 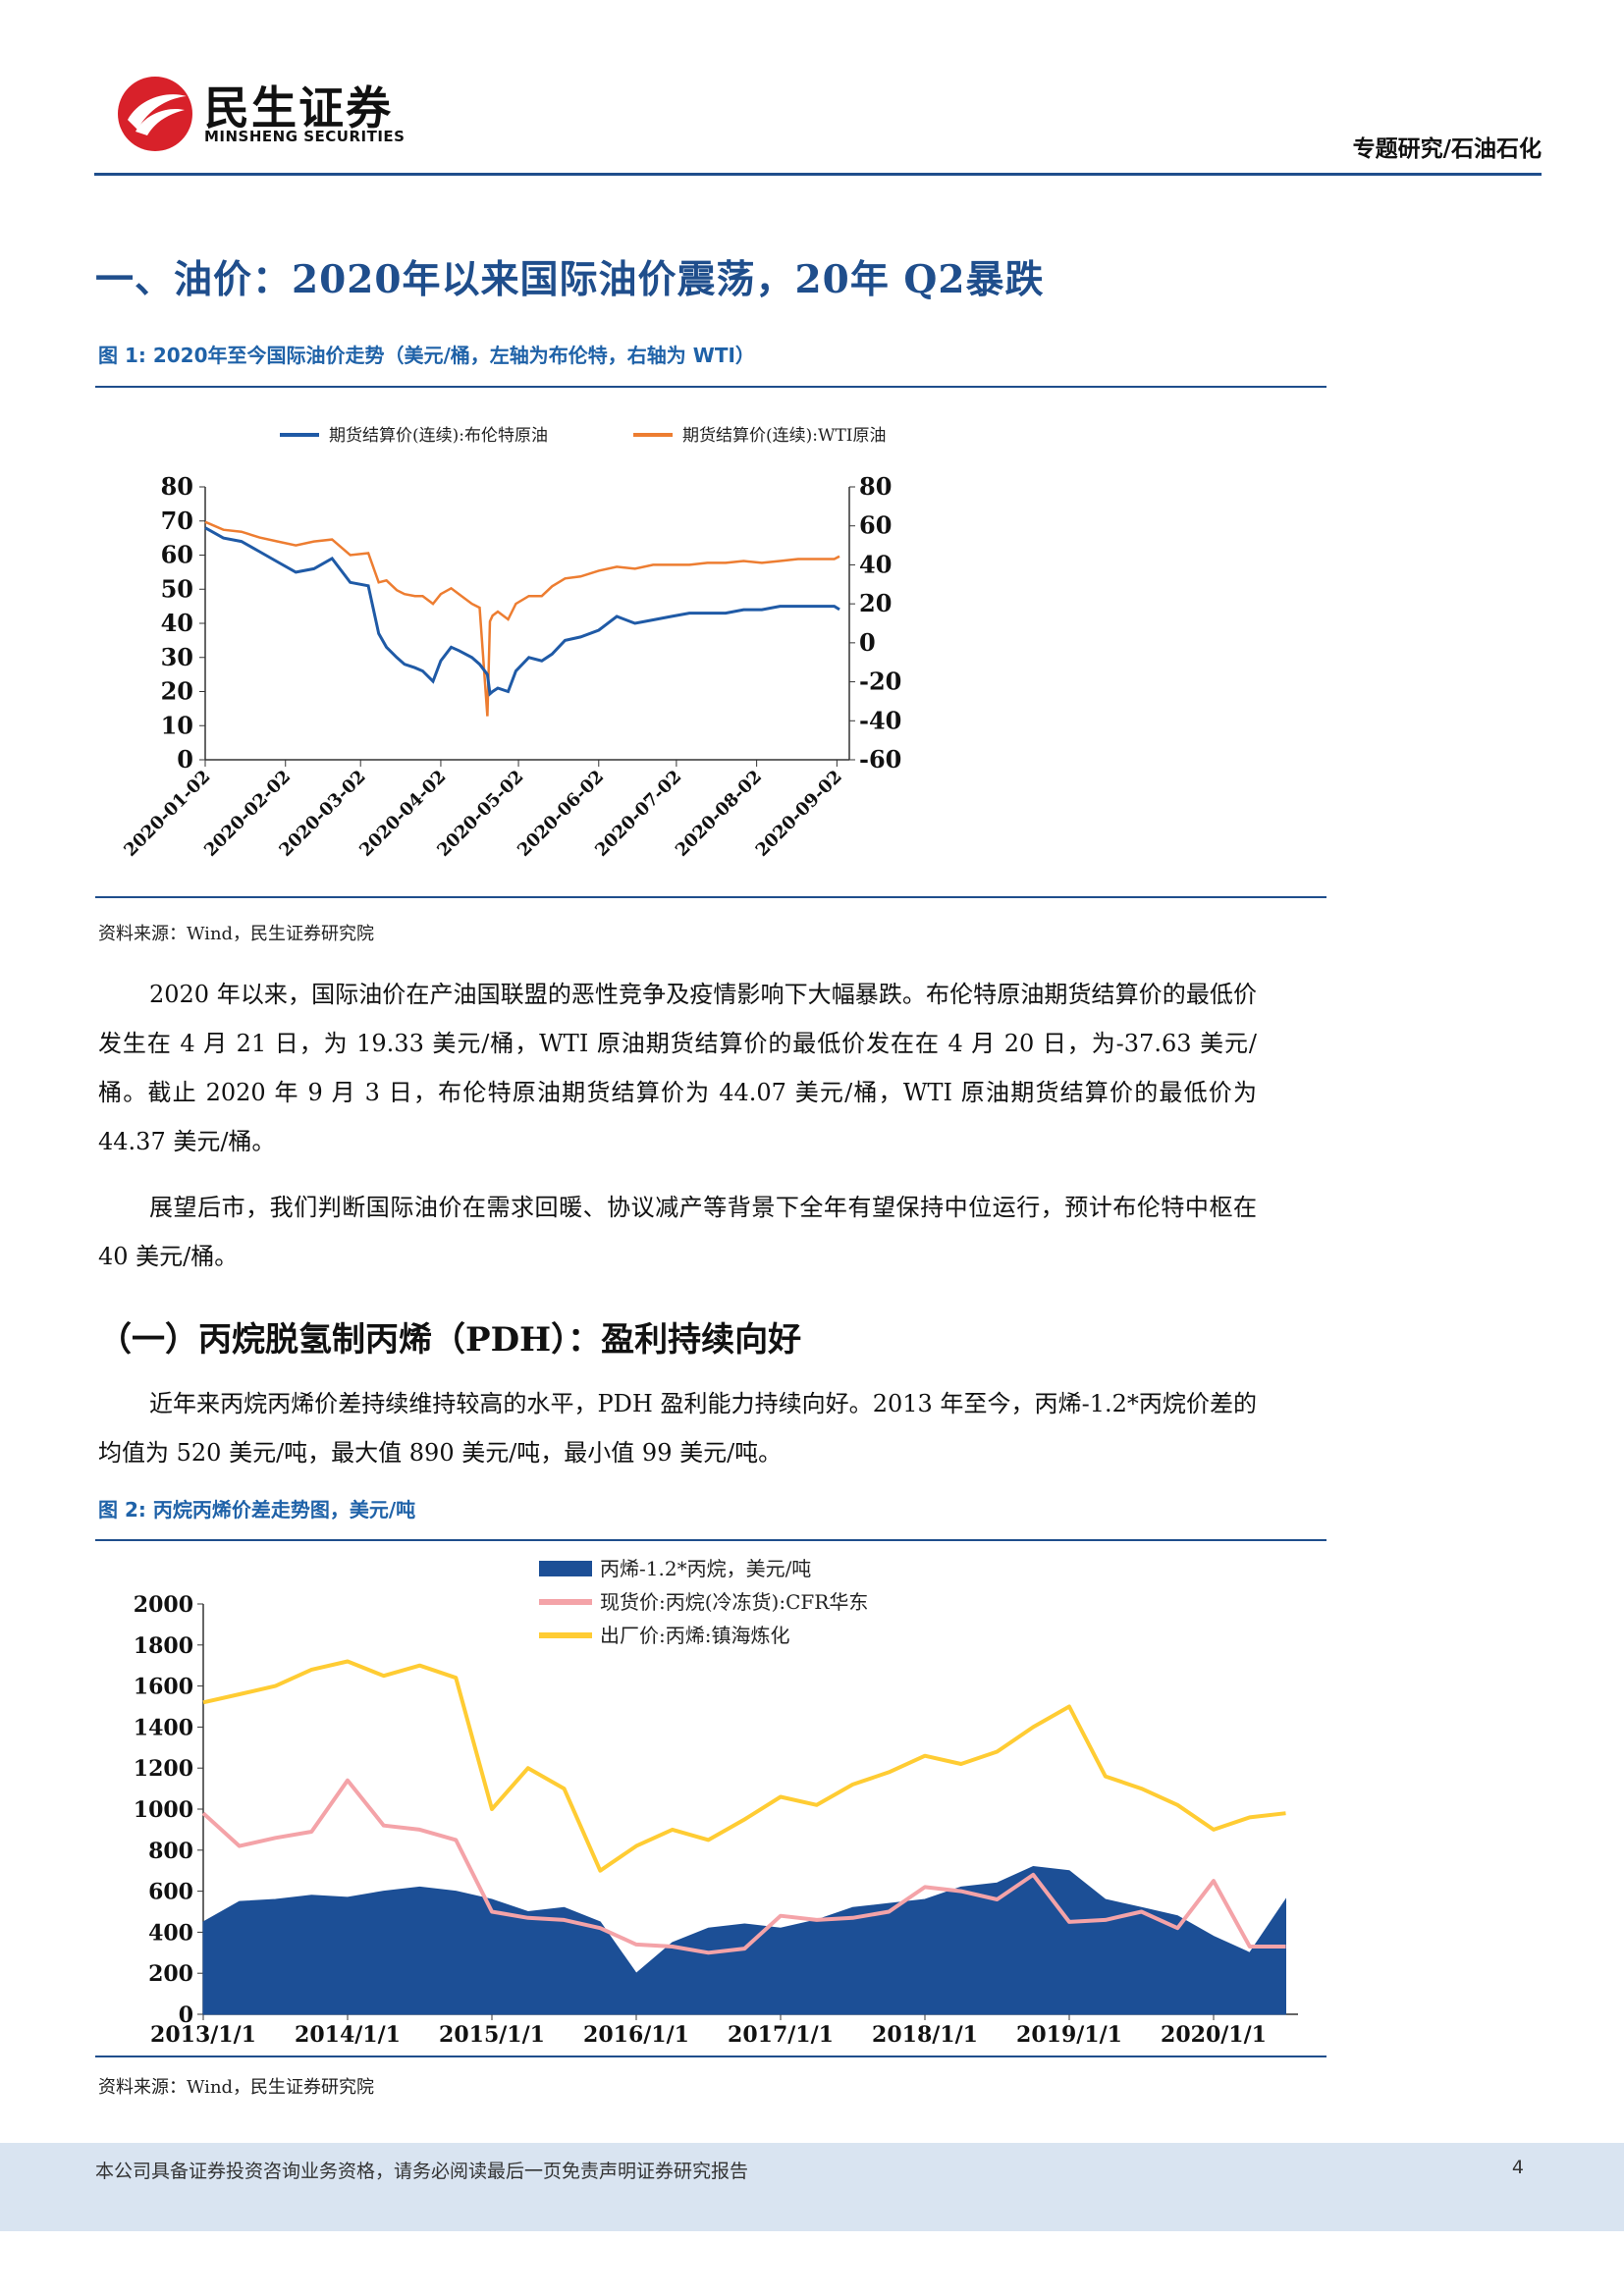 I want to click on x-tick-label: 2017/1/1, so click(x=781, y=2035).